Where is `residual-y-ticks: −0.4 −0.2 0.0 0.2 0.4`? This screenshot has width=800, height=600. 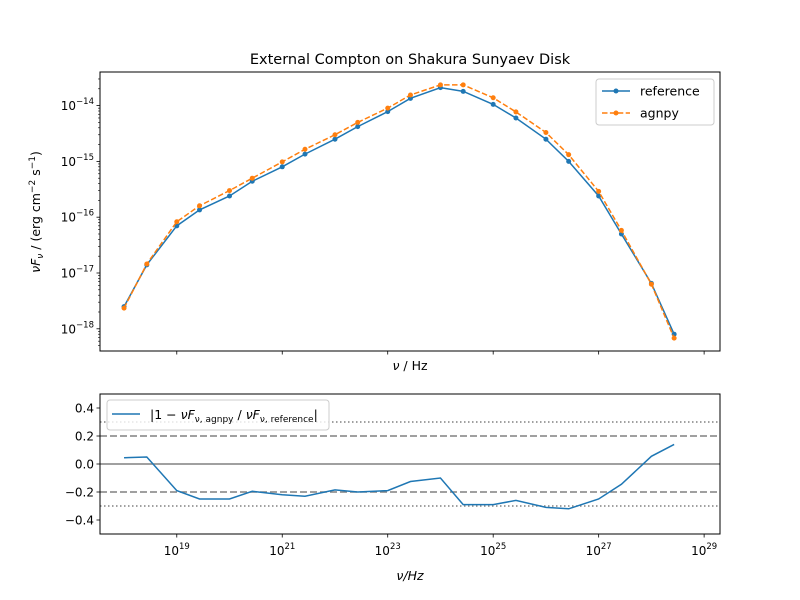 residual-y-ticks: −0.4 −0.2 0.0 0.2 0.4 is located at coordinates (82, 465).